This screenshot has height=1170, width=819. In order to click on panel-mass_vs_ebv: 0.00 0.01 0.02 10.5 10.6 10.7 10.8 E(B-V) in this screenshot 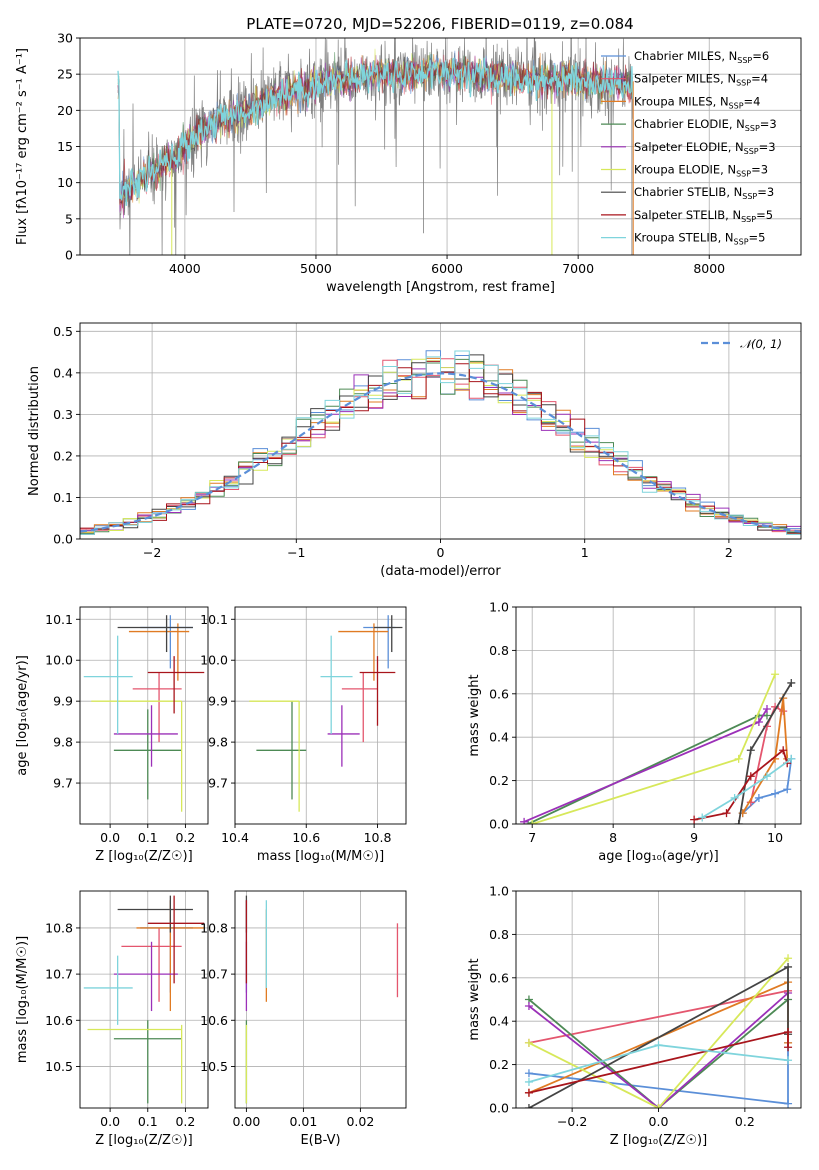, I will do `click(303, 1019)`.